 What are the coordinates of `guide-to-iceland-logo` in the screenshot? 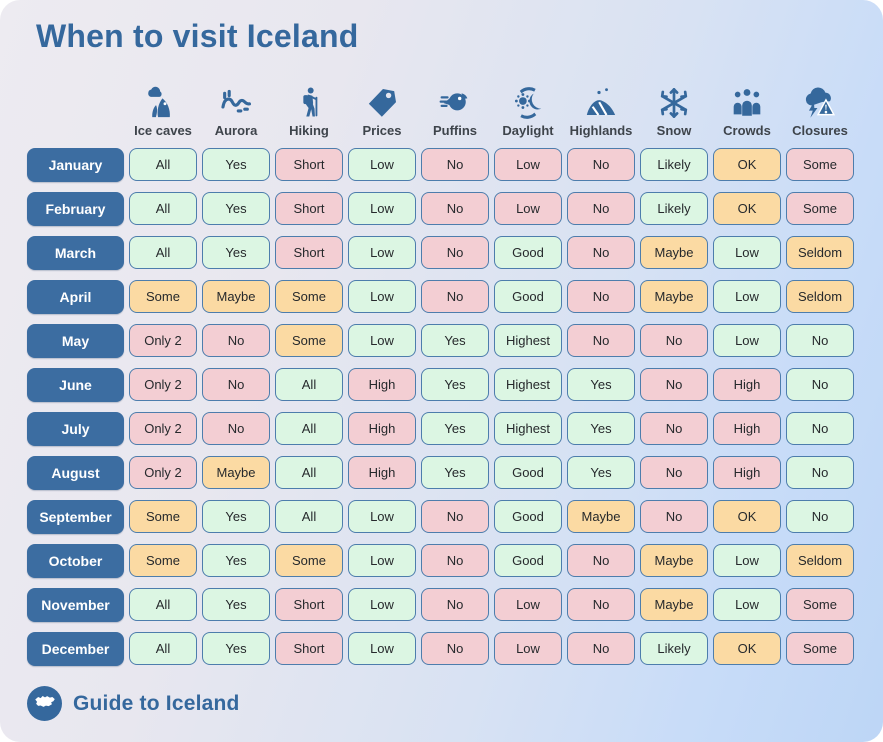 It's located at (44, 703).